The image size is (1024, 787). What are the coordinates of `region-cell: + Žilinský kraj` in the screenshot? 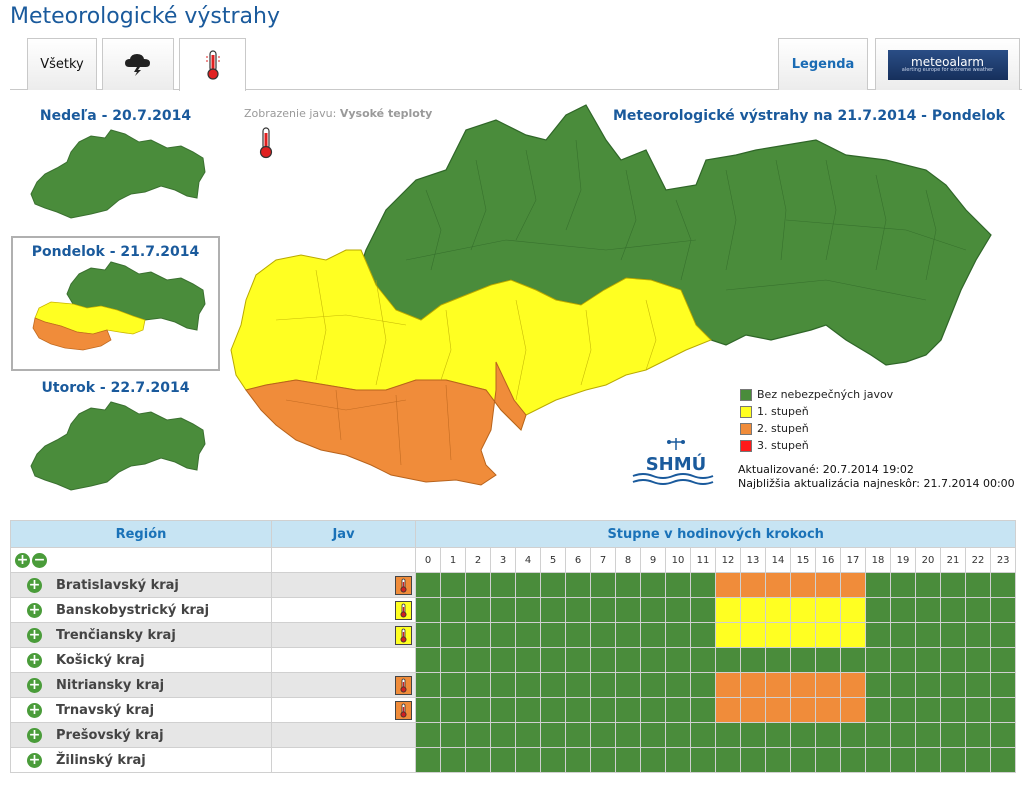 It's located at (141, 760).